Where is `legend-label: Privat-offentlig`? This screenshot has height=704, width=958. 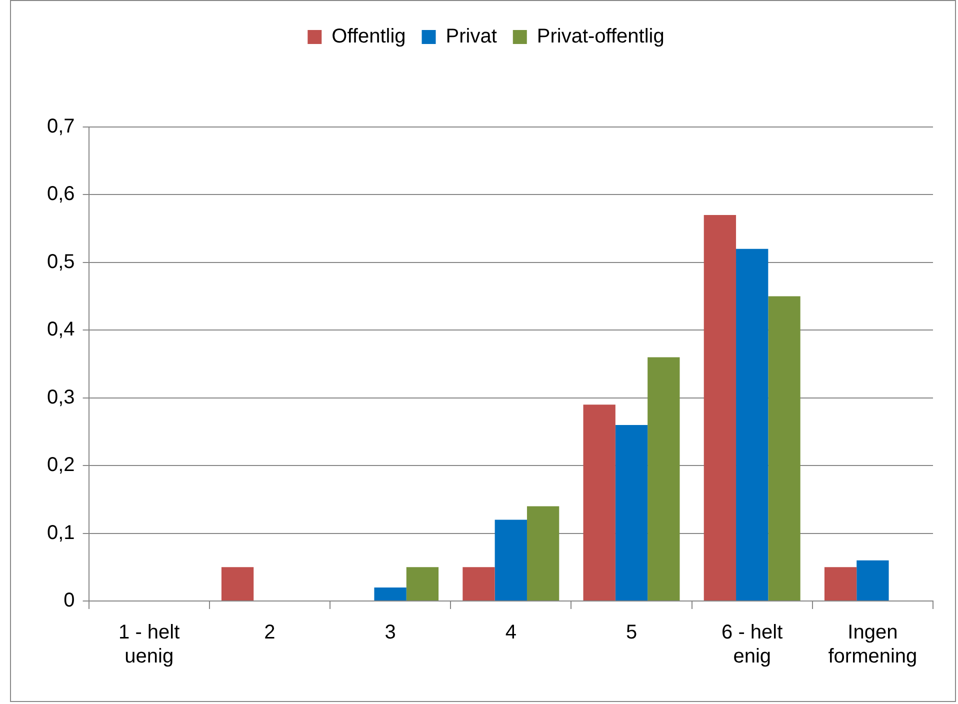
legend-label: Privat-offentlig is located at coordinates (600, 37).